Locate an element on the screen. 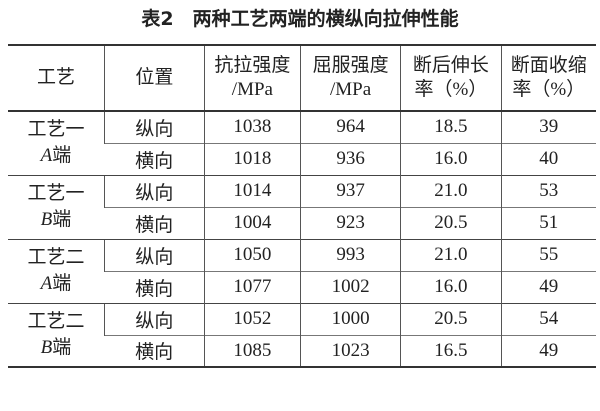  column-header: 抗拉强度/MPa is located at coordinates (252, 78).